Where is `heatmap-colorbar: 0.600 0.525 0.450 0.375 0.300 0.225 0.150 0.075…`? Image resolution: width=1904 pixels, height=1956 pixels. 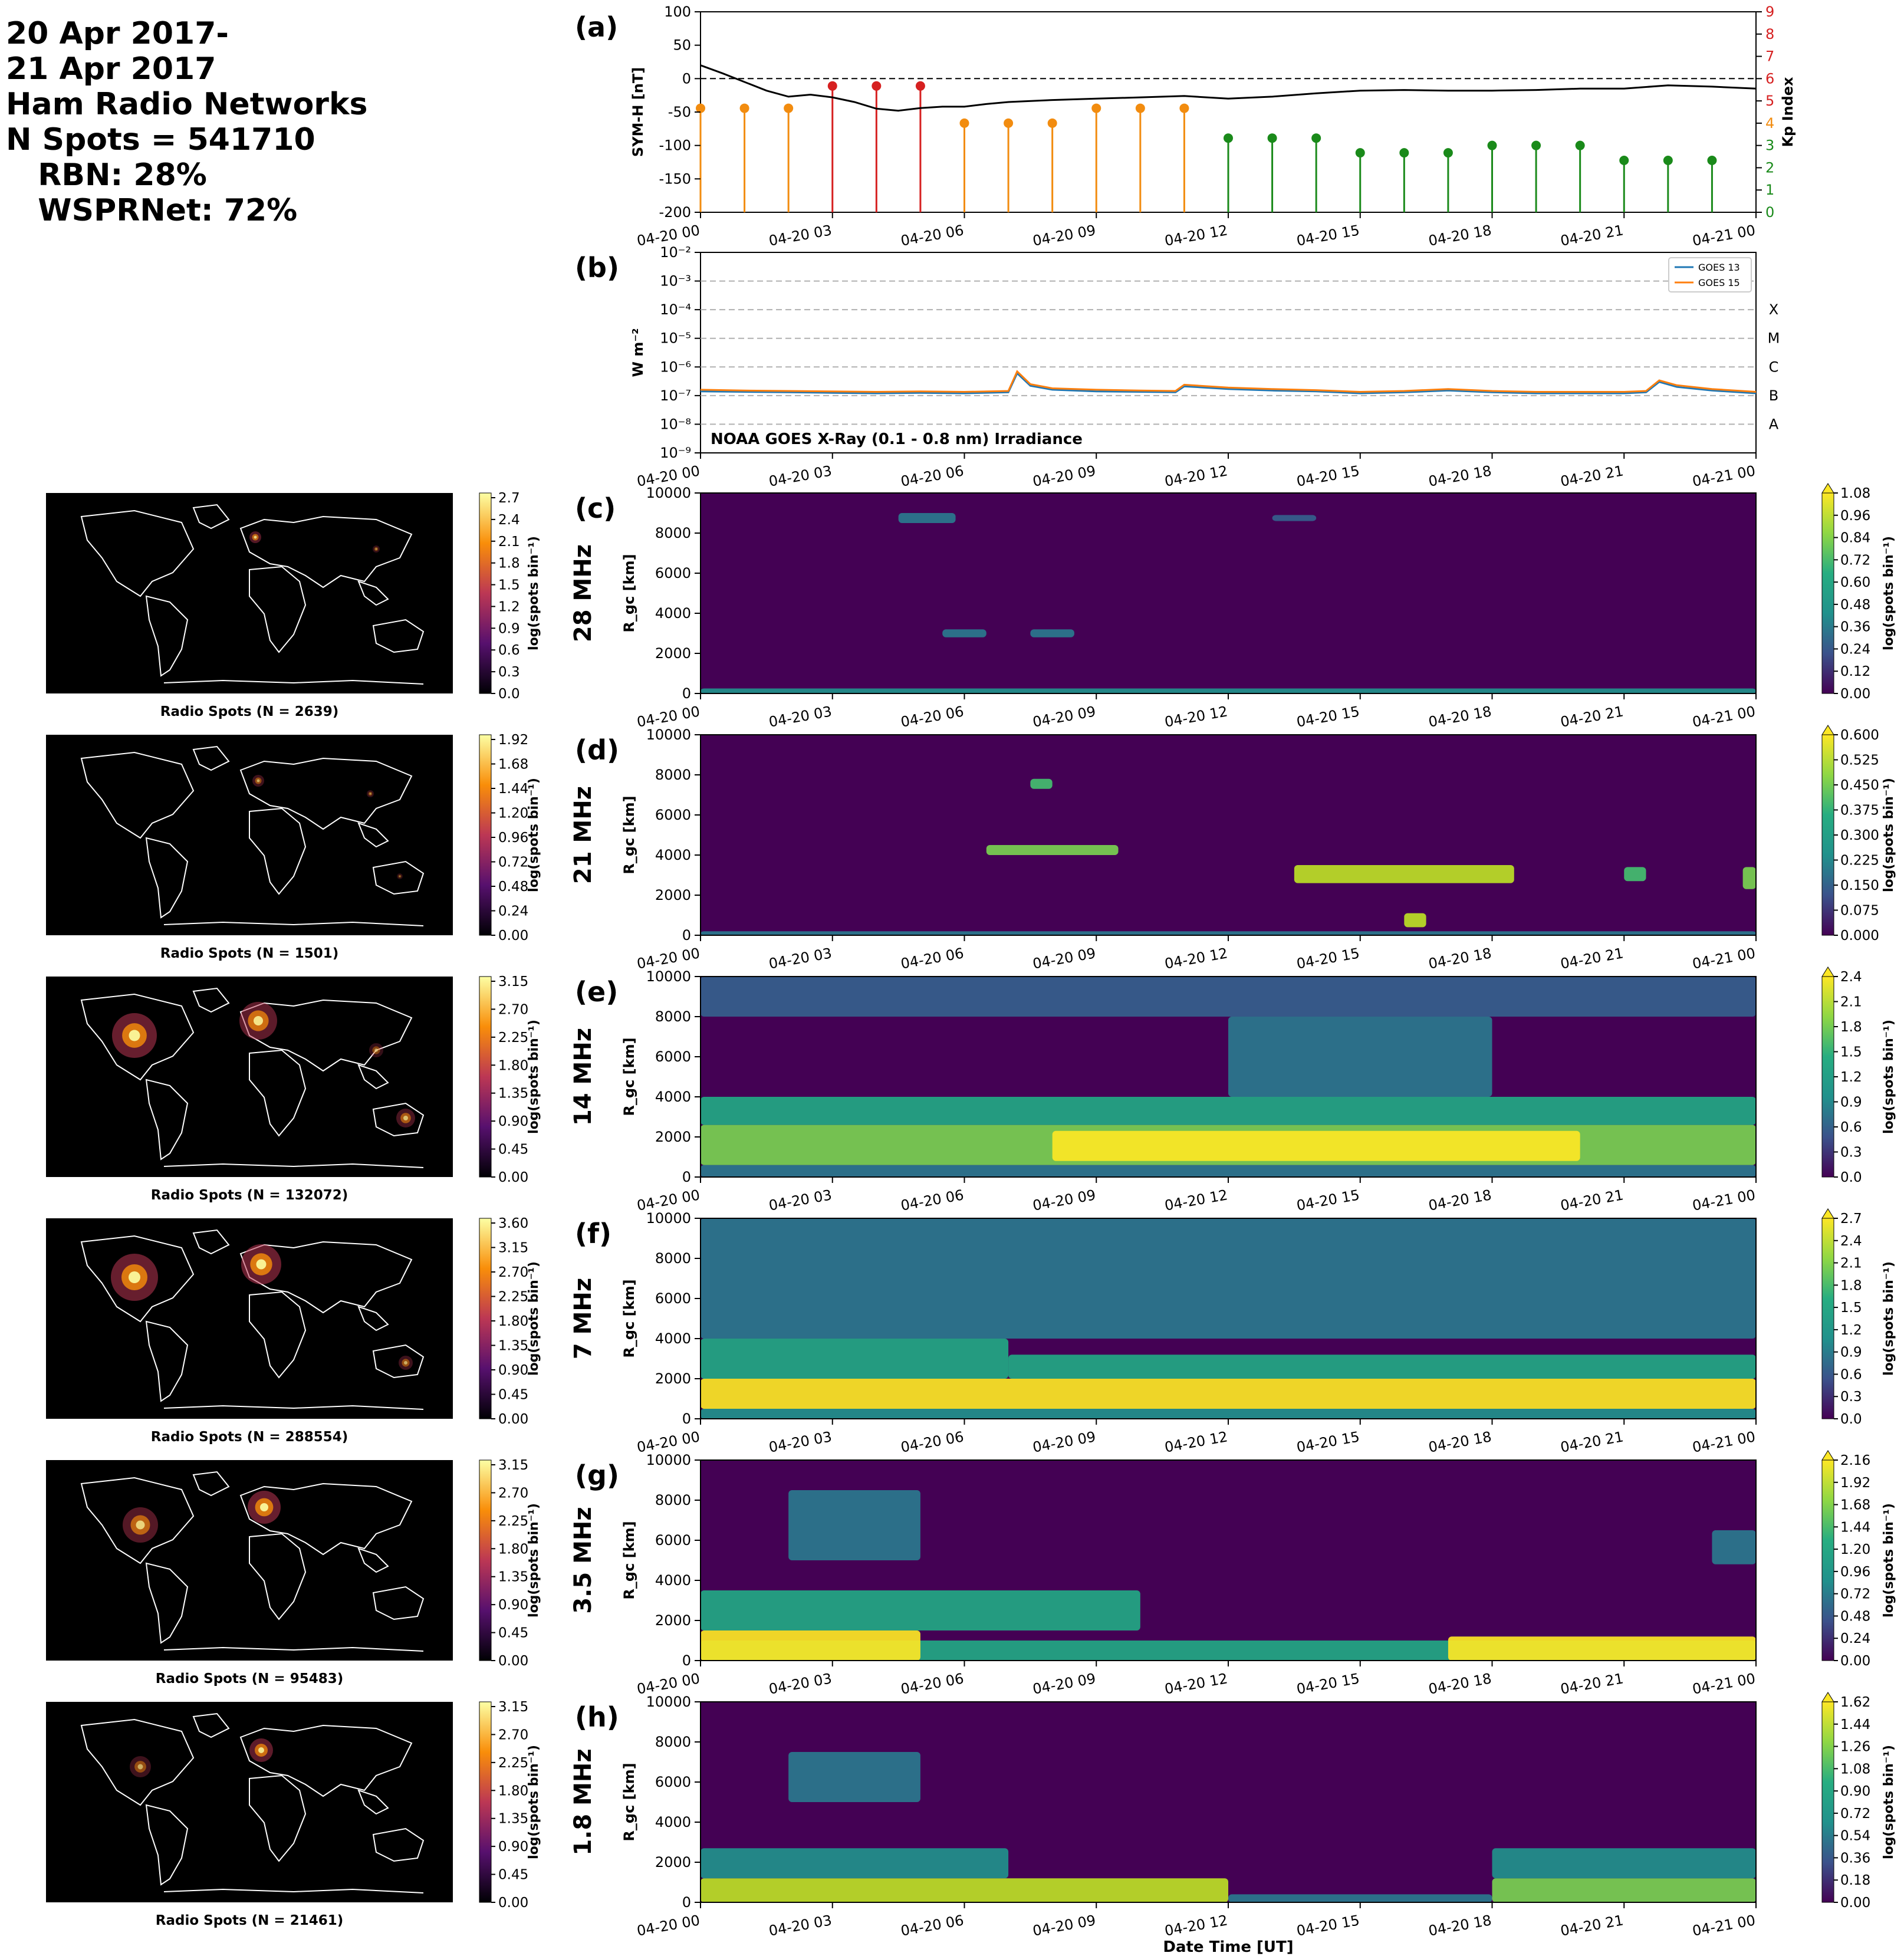 heatmap-colorbar: 0.600 0.525 0.450 0.375 0.300 0.225 0.150 0.075… is located at coordinates (1858, 834).